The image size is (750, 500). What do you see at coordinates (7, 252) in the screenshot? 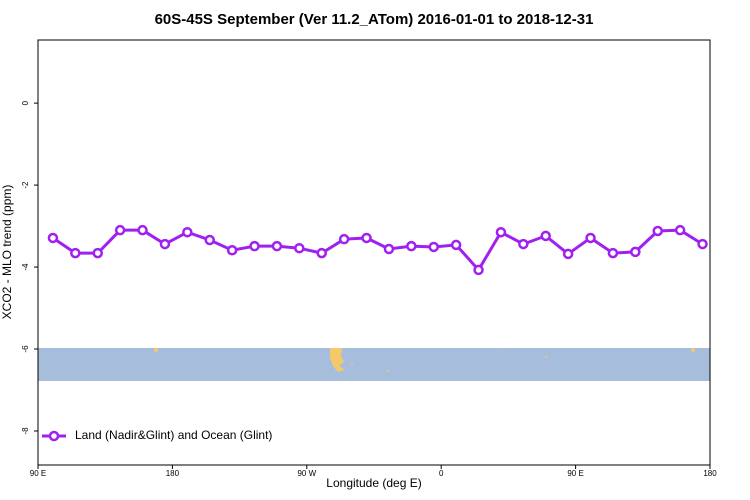
I see `y-axis-label: XCO2 - MLO trend (ppm)` at bounding box center [7, 252].